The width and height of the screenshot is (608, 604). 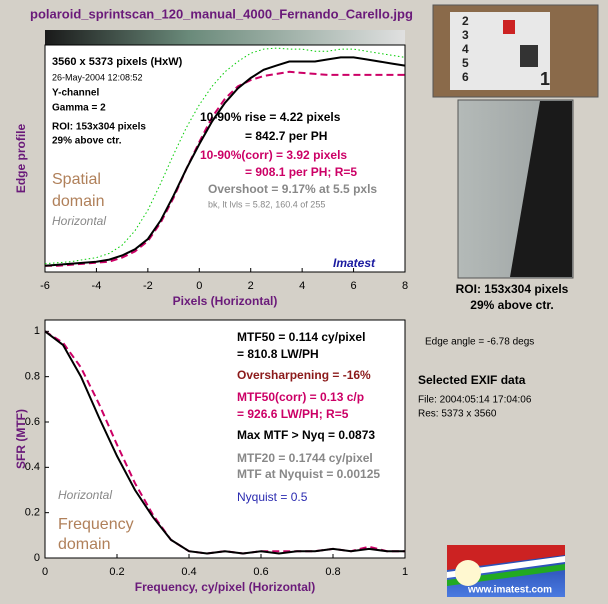 I want to click on annotation: Y-channel, so click(x=75, y=93).